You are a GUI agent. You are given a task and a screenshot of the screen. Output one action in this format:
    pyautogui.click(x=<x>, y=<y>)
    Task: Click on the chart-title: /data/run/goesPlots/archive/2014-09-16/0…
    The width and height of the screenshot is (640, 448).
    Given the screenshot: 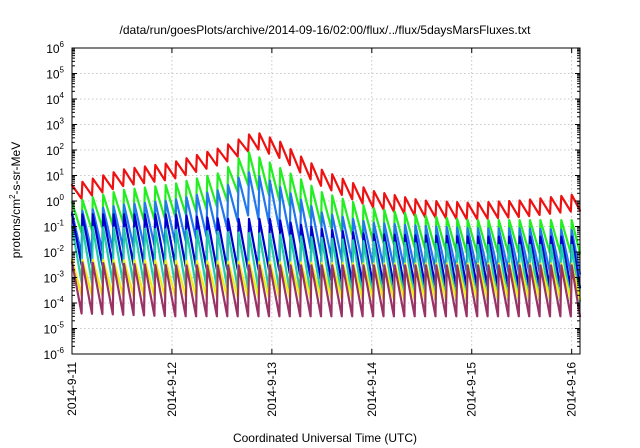 What is the action you would take?
    pyautogui.click(x=326, y=30)
    